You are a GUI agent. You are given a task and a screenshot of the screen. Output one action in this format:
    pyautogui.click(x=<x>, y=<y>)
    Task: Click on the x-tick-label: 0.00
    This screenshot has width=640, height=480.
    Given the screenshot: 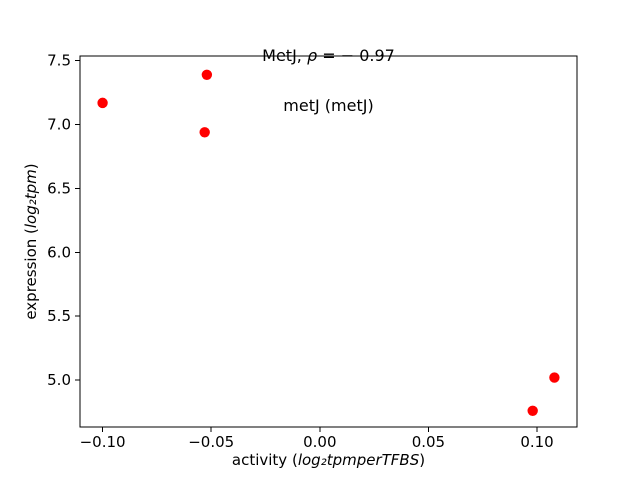 What is the action you would take?
    pyautogui.click(x=319, y=442)
    